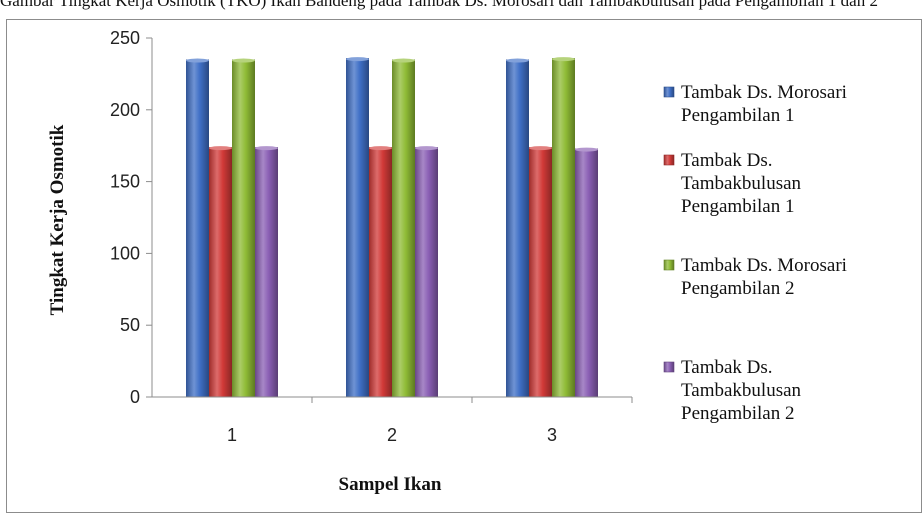 The height and width of the screenshot is (515, 924). What do you see at coordinates (125, 182) in the screenshot?
I see `y-tick-label: 150` at bounding box center [125, 182].